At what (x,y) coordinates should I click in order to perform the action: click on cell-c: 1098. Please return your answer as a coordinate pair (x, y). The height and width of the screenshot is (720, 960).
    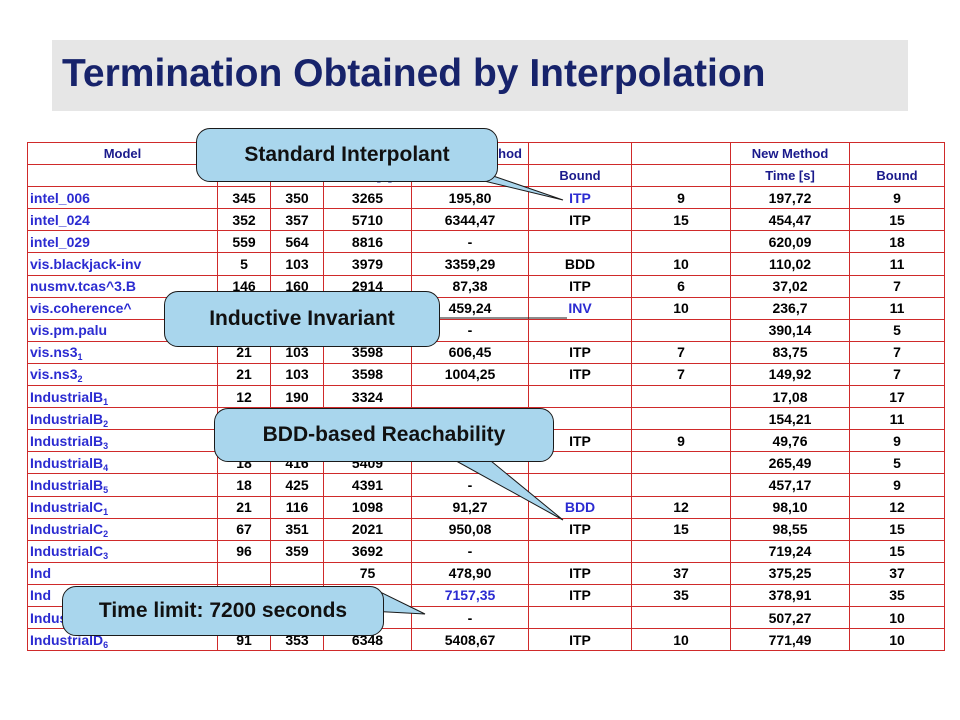
    Looking at the image, I should click on (367, 507).